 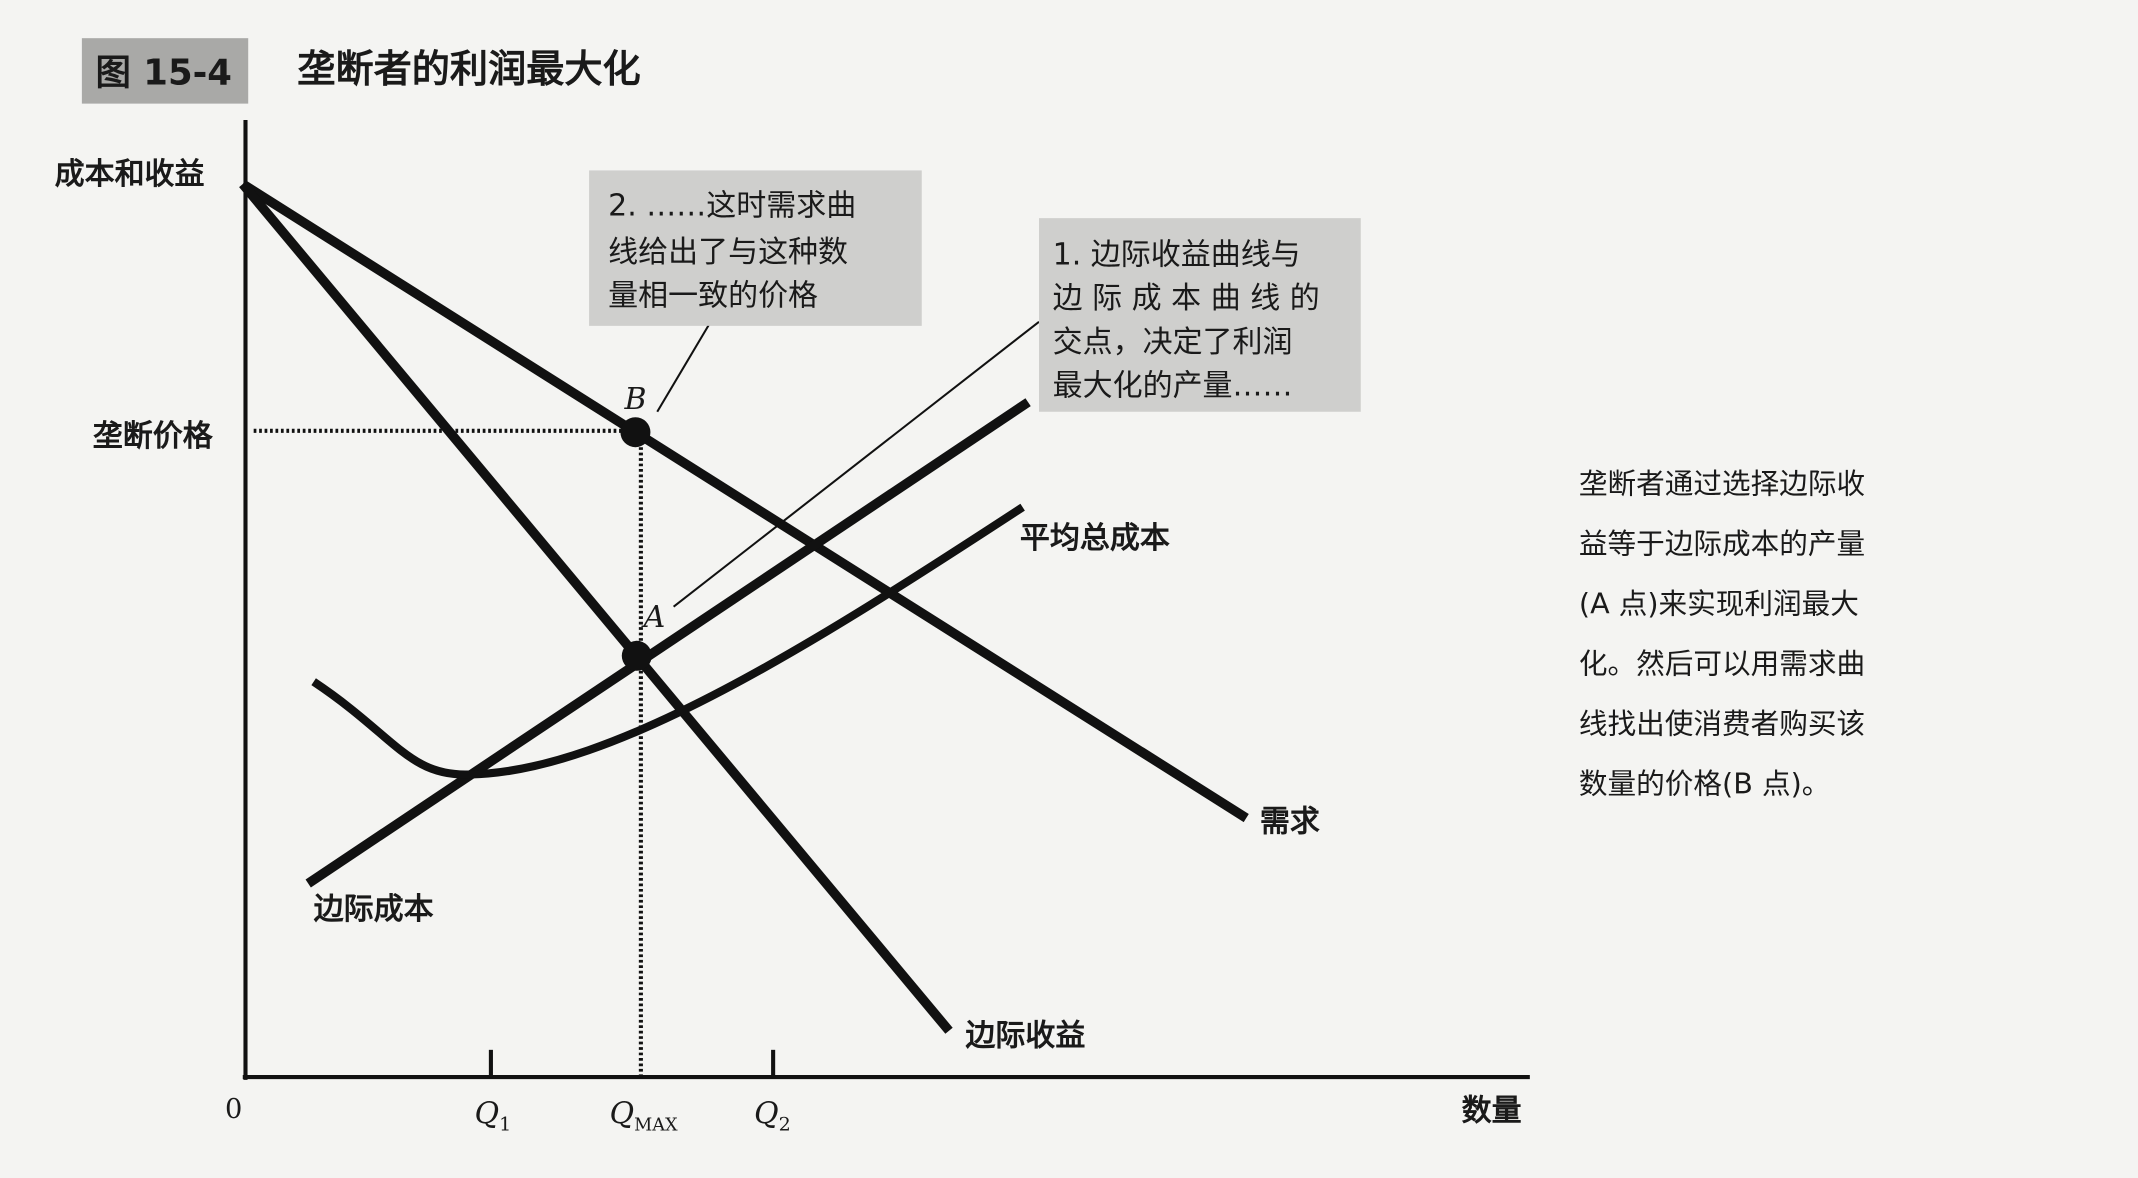 I want to click on caption-line: (A 点)来实现利润最大, so click(x=1719, y=604).